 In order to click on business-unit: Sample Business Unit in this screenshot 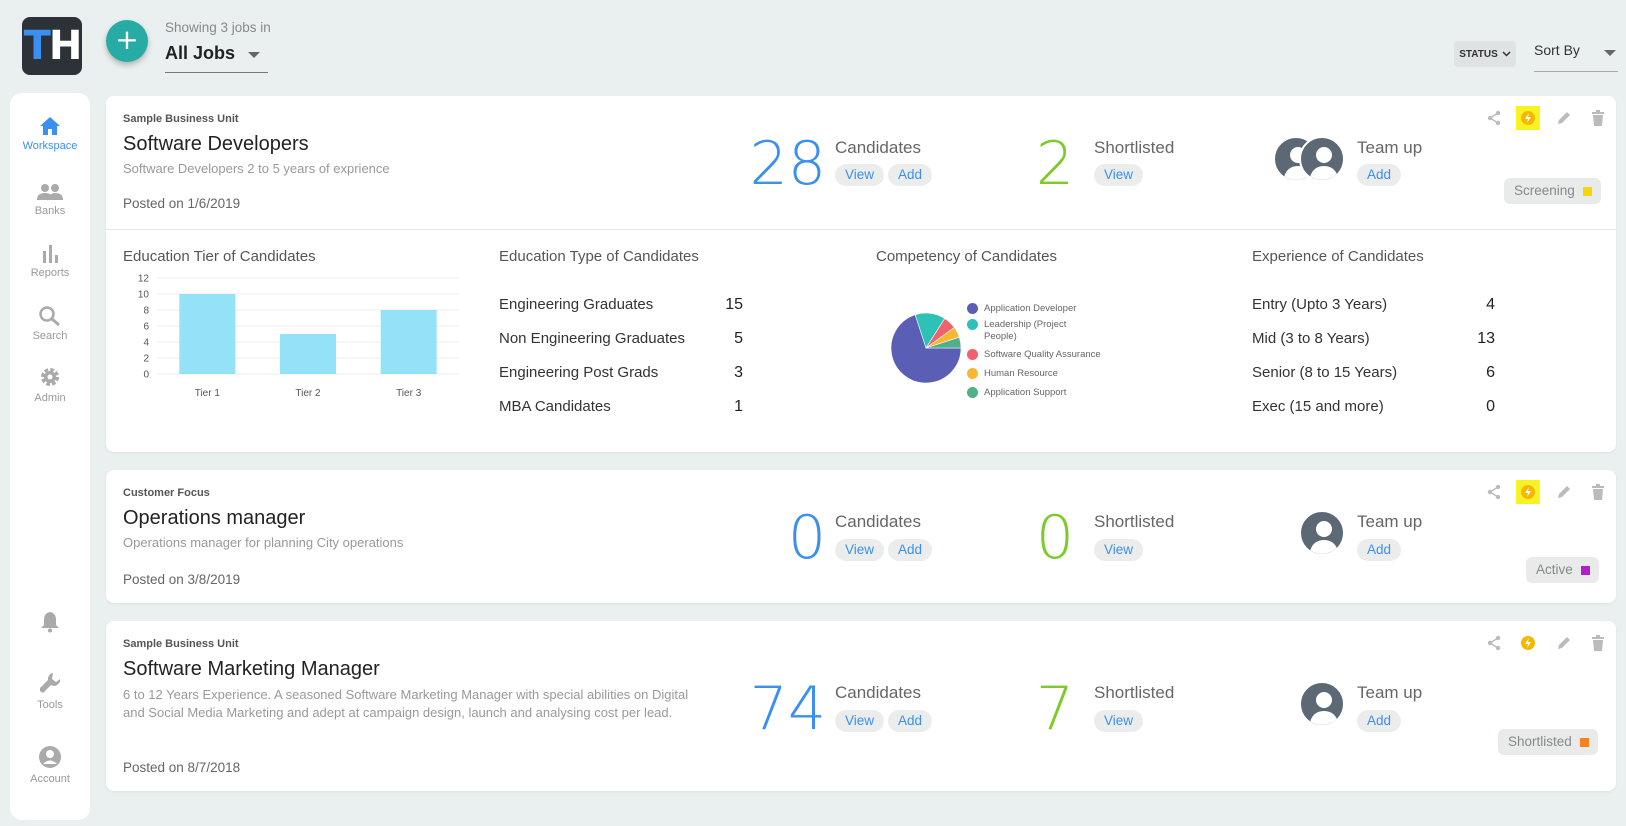, I will do `click(181, 644)`.